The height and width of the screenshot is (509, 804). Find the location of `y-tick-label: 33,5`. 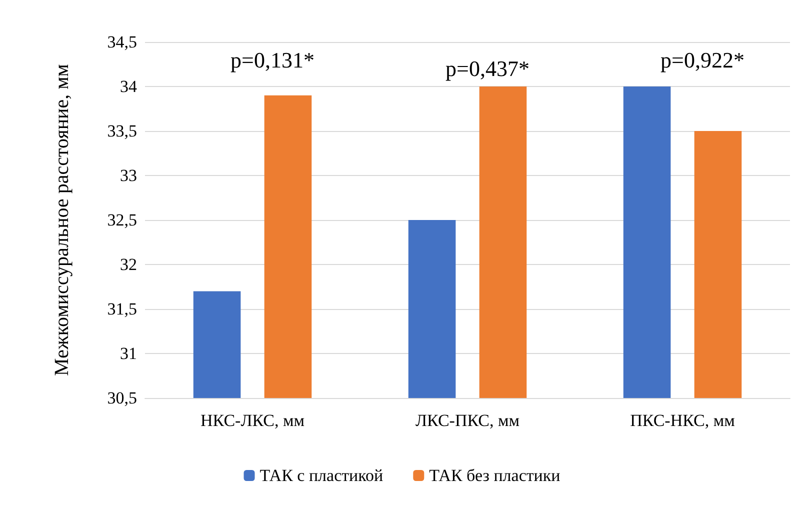

y-tick-label: 33,5 is located at coordinates (122, 131).